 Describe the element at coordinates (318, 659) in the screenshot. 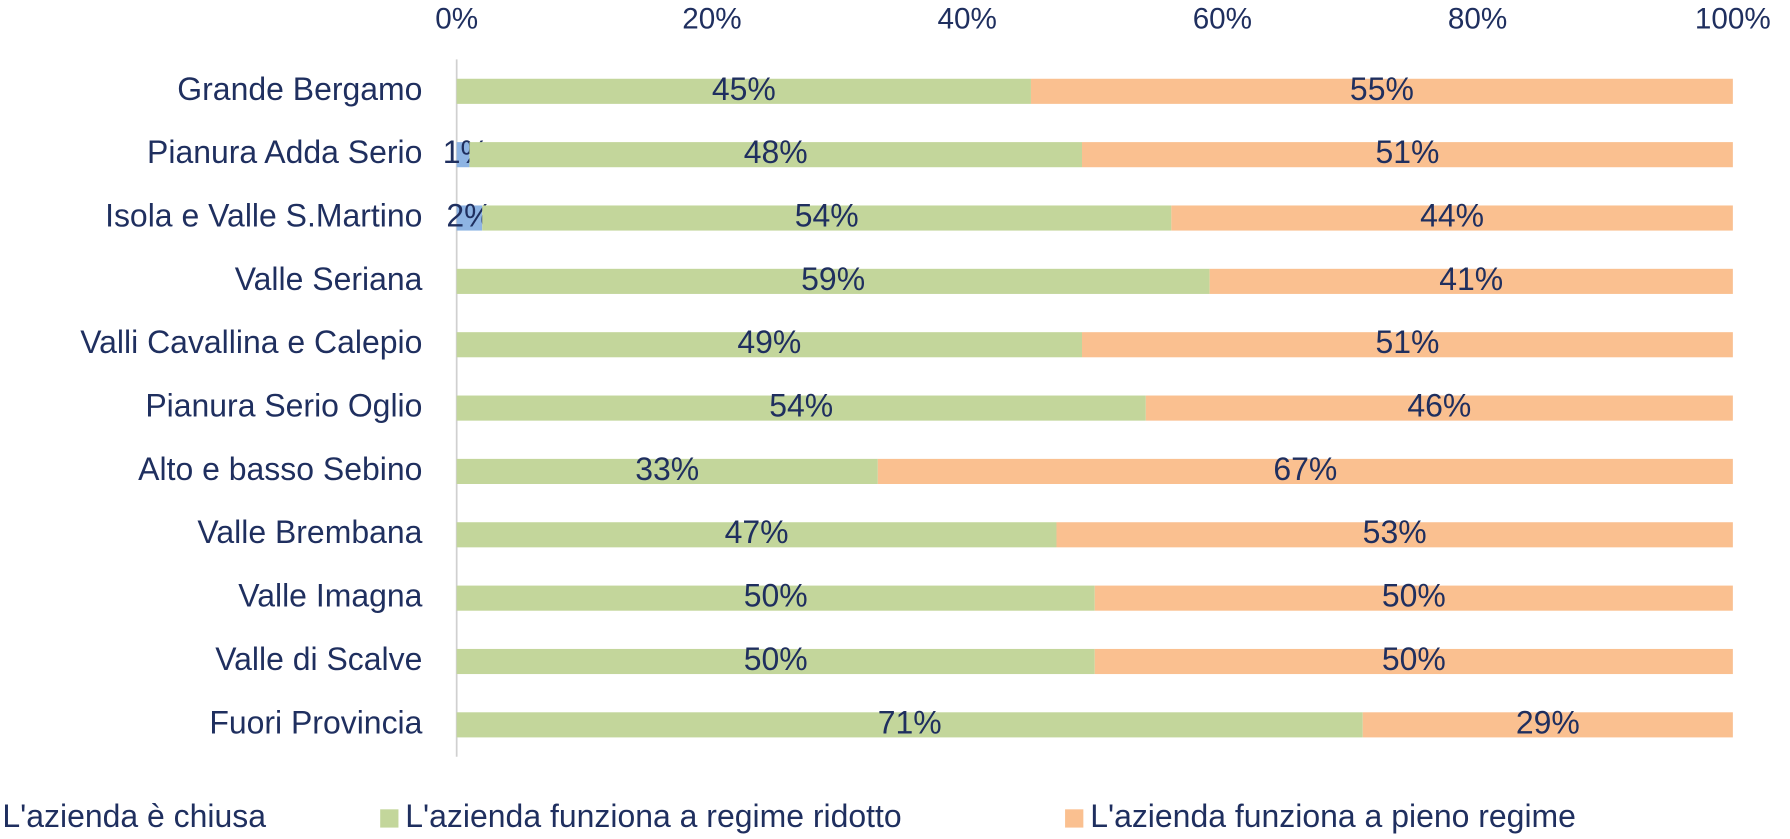

I see `y-tick-label: Valle di Scalve` at that location.